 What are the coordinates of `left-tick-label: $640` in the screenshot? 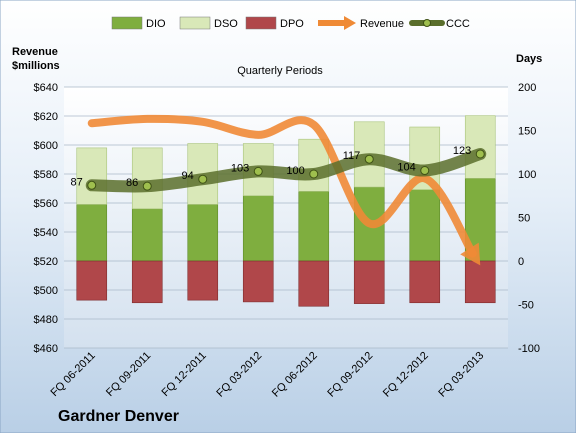 It's located at (46, 88).